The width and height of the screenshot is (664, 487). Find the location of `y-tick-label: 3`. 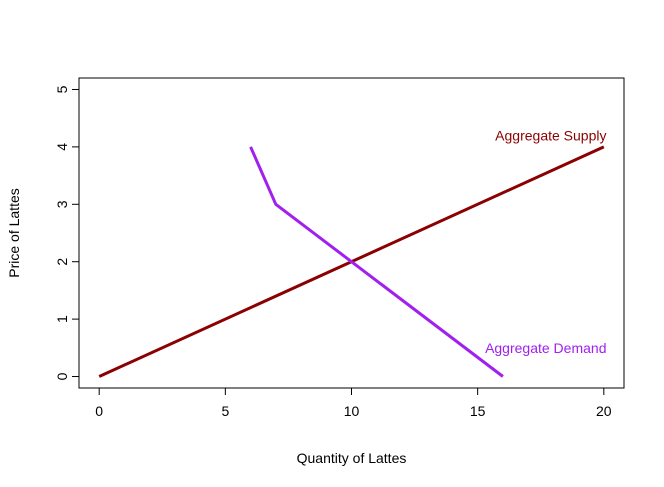

y-tick-label: 3 is located at coordinates (62, 204).